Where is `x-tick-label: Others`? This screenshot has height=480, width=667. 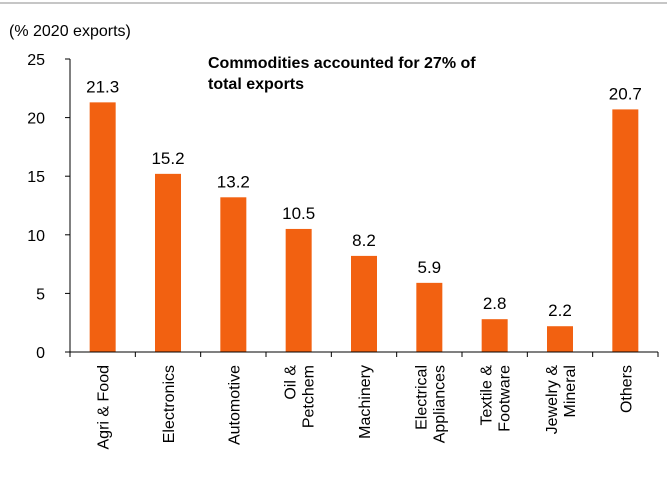
x-tick-label: Others is located at coordinates (626, 389).